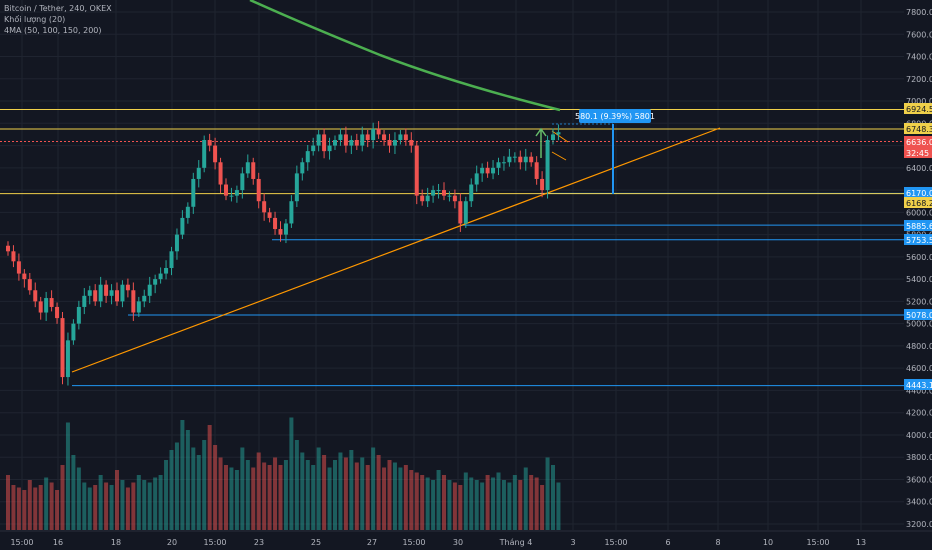  I want to click on price-tick-label: 5600.0, so click(919, 257).